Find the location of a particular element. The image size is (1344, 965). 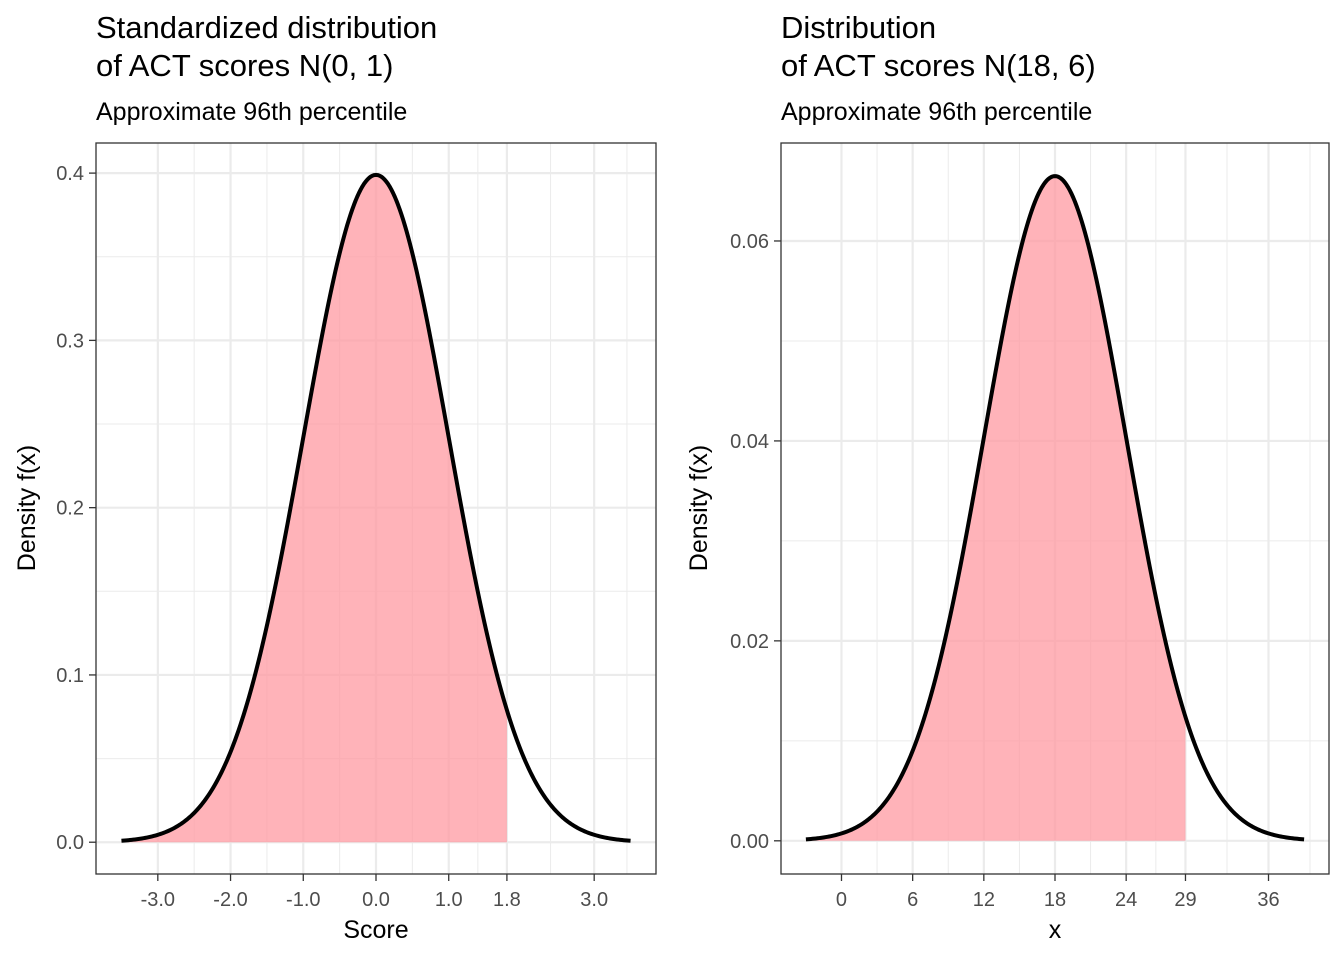

x-axis-ticks: 0 6 12 18 24 29 36 is located at coordinates (1058, 892).